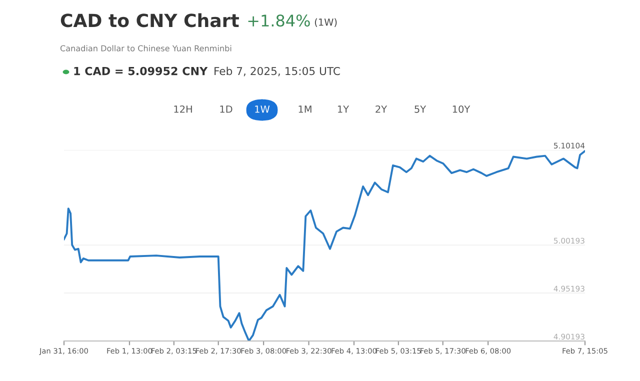 The image size is (640, 381). Describe the element at coordinates (183, 109) in the screenshot. I see `text: 12H` at that location.